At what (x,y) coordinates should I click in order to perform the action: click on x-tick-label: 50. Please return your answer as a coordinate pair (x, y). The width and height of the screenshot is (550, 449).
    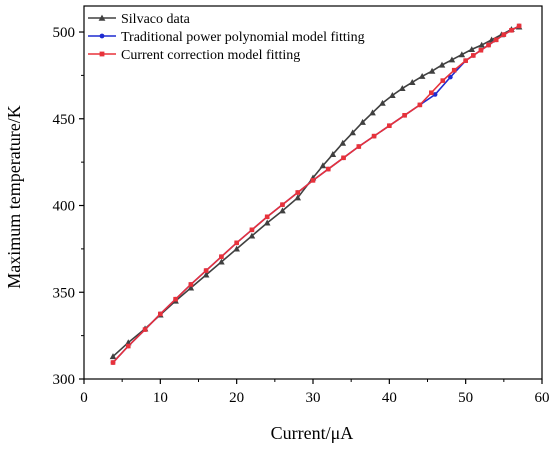
    Looking at the image, I should click on (465, 398).